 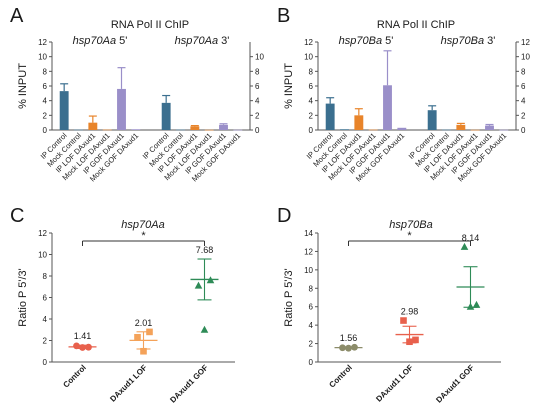 What do you see at coordinates (410, 225) in the screenshot?
I see `chart-title: hsp70Ba` at bounding box center [410, 225].